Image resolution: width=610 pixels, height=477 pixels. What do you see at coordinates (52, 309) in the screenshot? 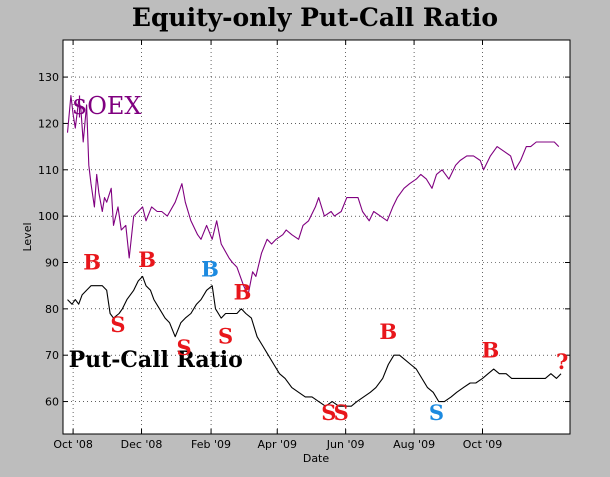
I see `y-tick-label: 80` at bounding box center [52, 309].